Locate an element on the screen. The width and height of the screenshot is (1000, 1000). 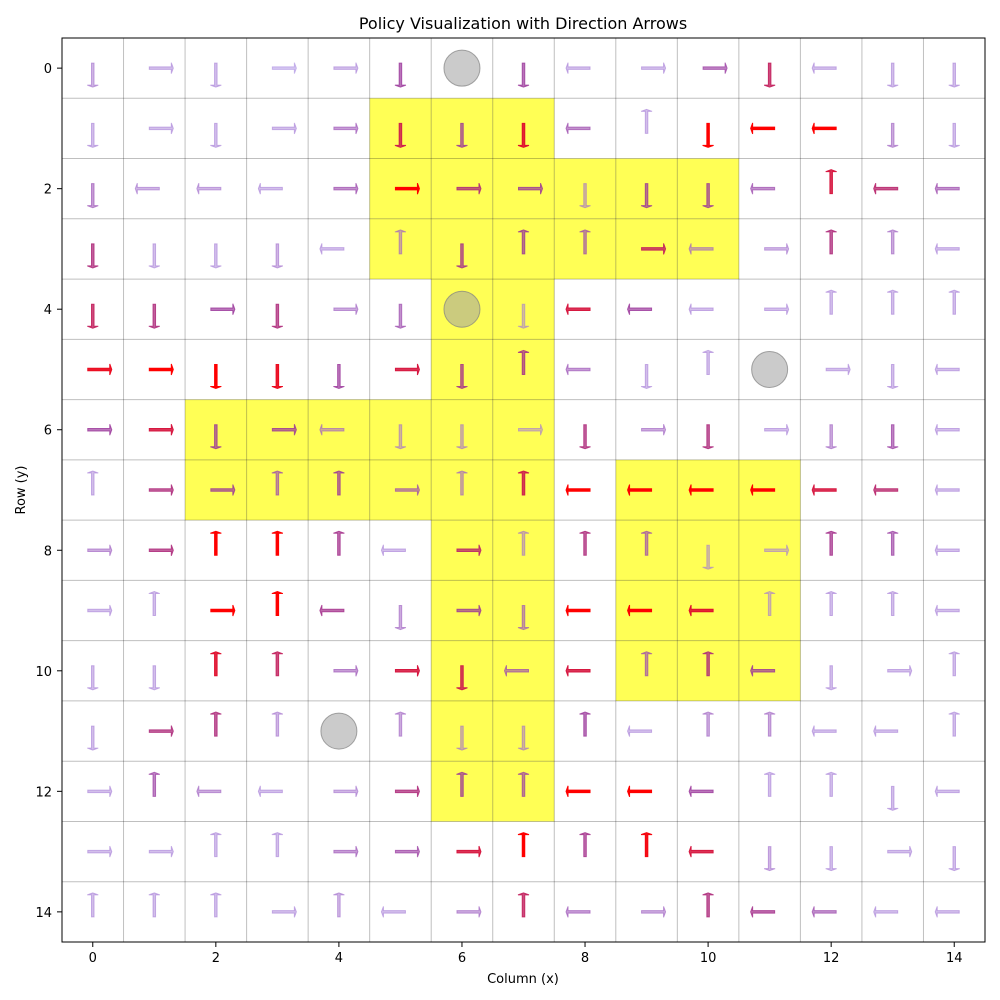
y-tick-label: 12 is located at coordinates (43, 792).